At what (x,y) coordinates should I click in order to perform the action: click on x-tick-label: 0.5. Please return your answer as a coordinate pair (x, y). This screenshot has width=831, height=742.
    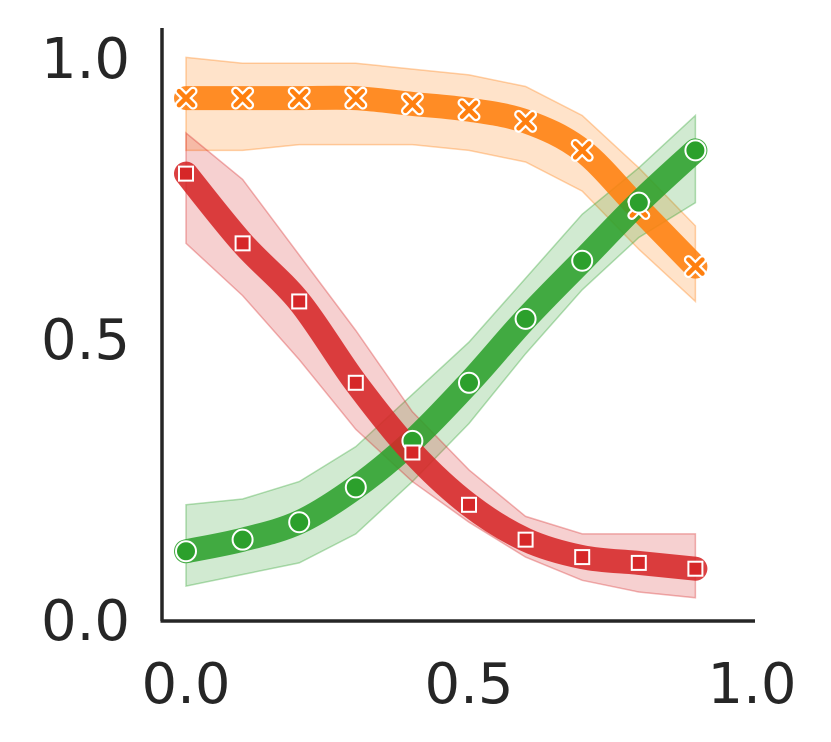
    Looking at the image, I should click on (468, 684).